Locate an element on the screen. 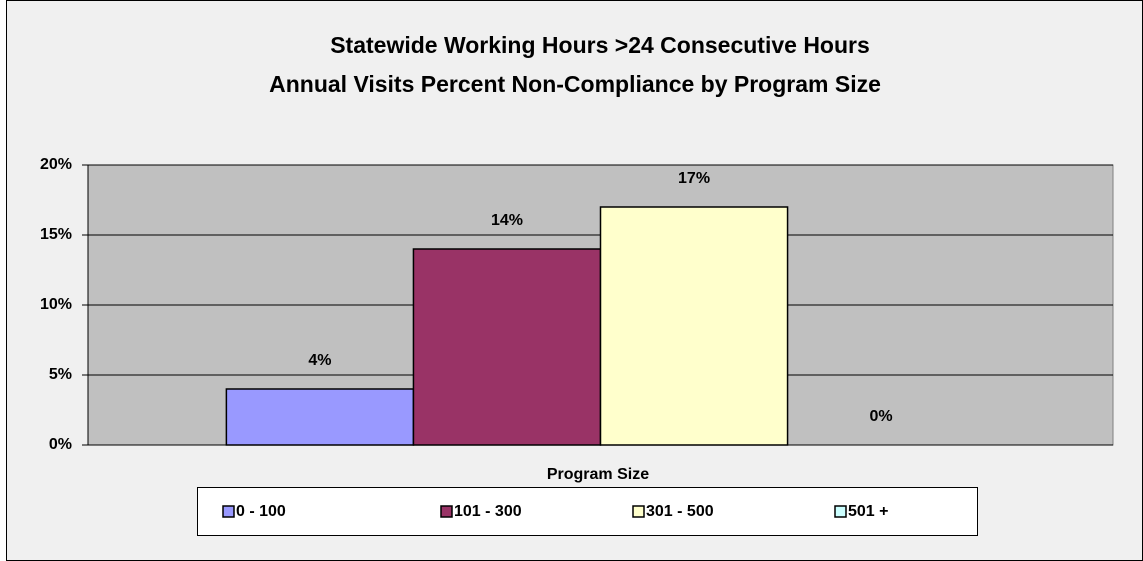 The image size is (1143, 561). data-label: 0% is located at coordinates (881, 416).